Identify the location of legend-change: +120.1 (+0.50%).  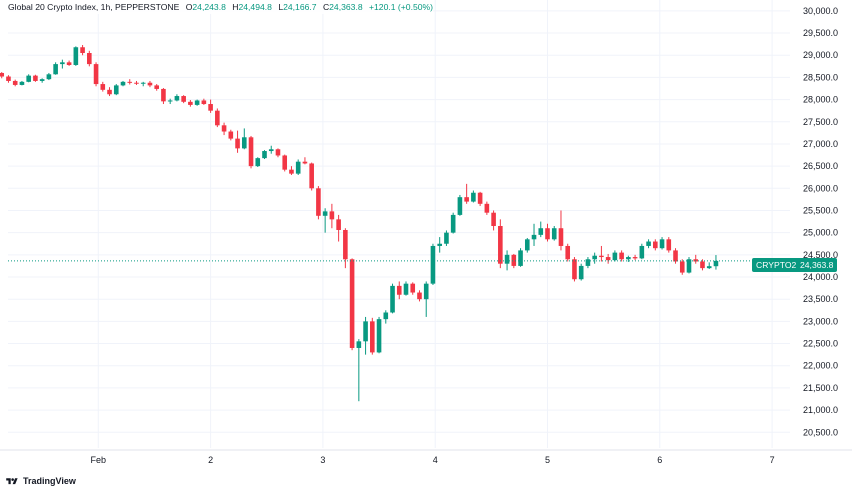
(401, 7).